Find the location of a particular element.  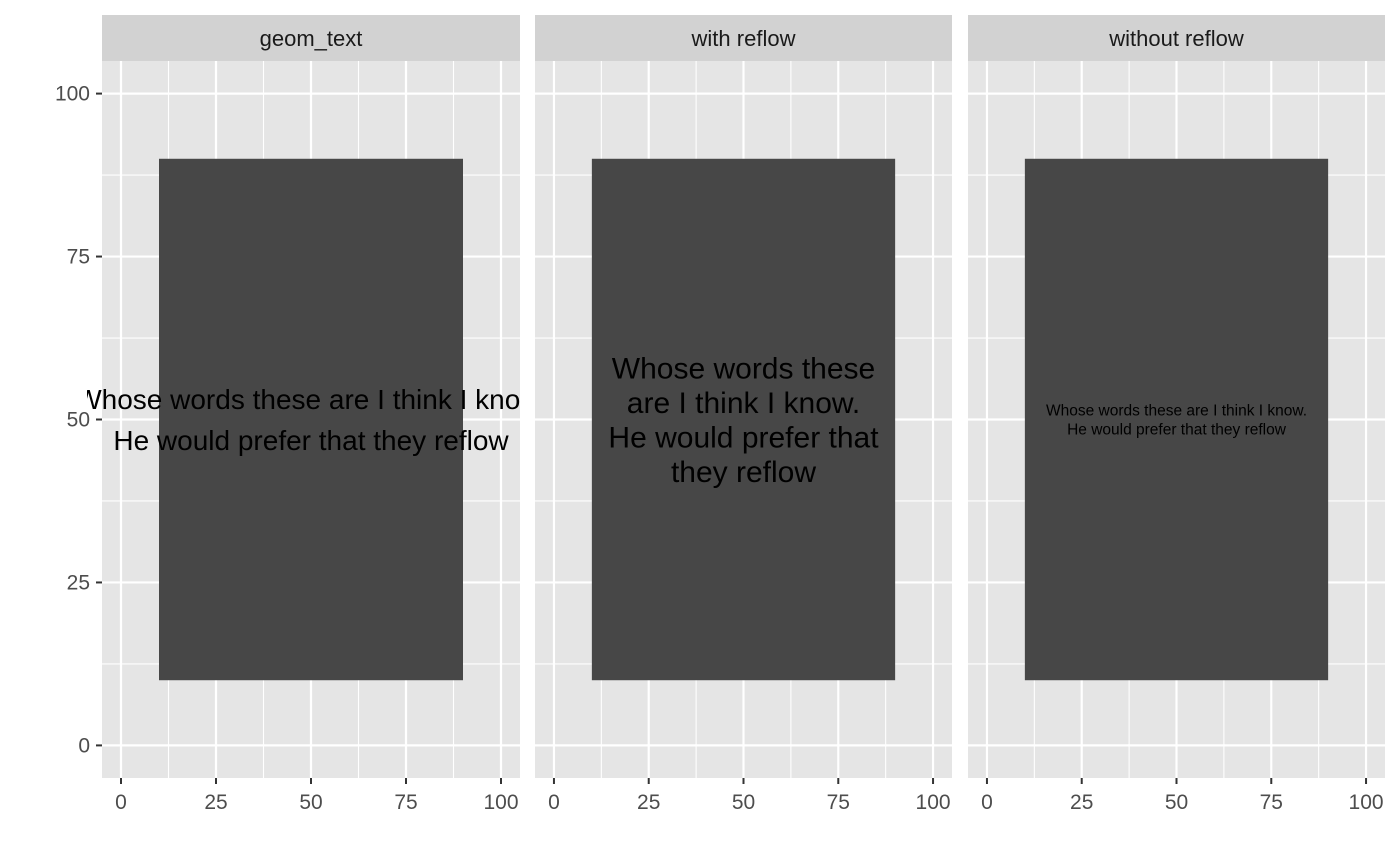

y-tick-label: 50 is located at coordinates (78, 420).